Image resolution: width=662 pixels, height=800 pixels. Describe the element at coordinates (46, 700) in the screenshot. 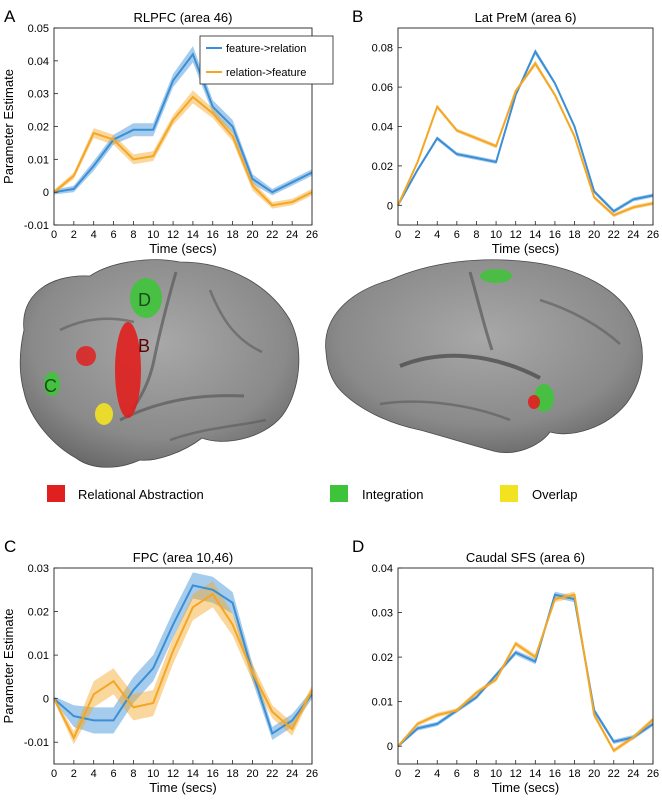

I see `chart-c-ytick-0: 0` at that location.